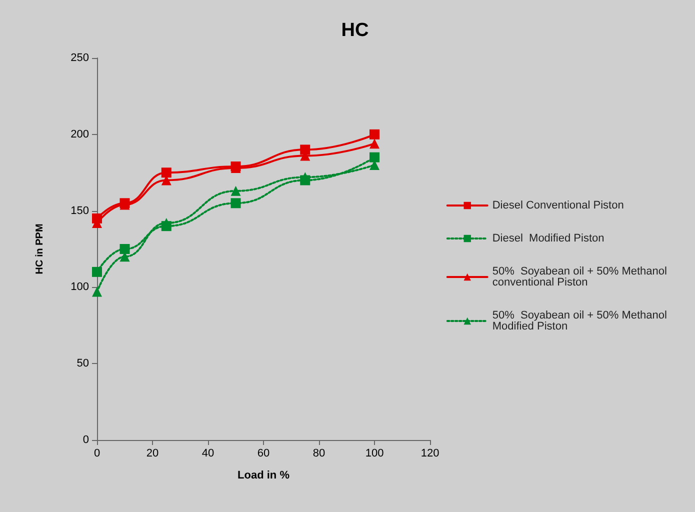  What do you see at coordinates (152, 454) in the screenshot?
I see `x-tick-label: 20` at bounding box center [152, 454].